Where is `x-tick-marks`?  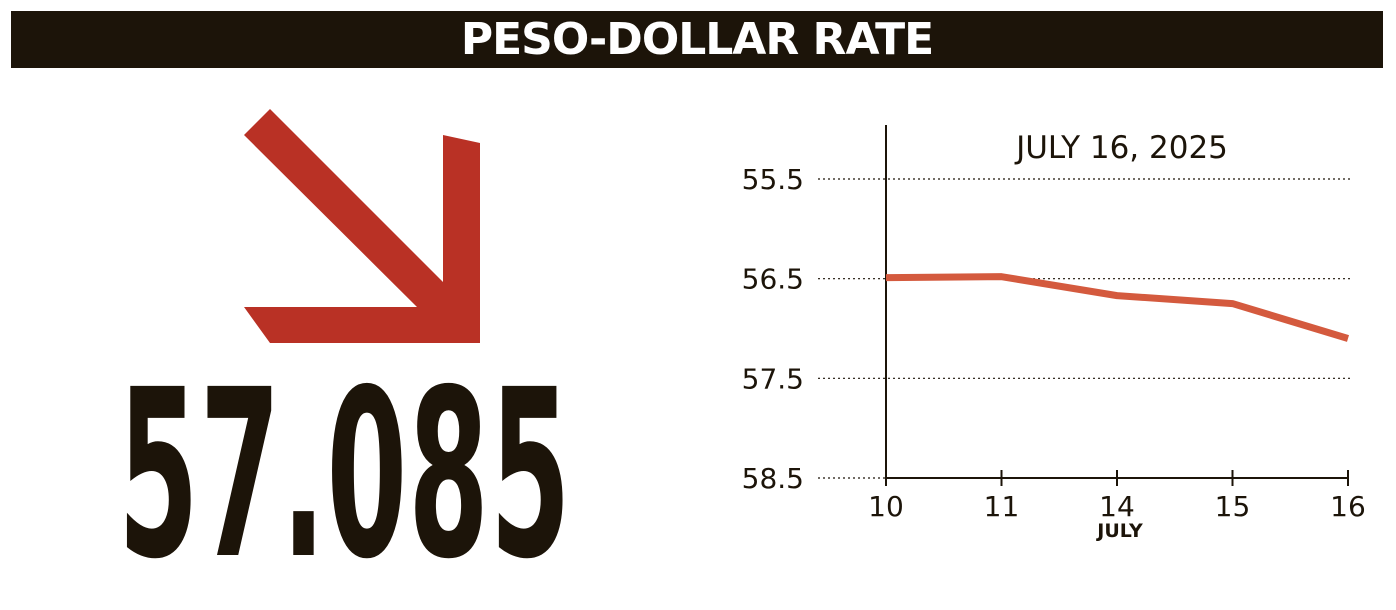
x-tick-marks is located at coordinates (1117, 478).